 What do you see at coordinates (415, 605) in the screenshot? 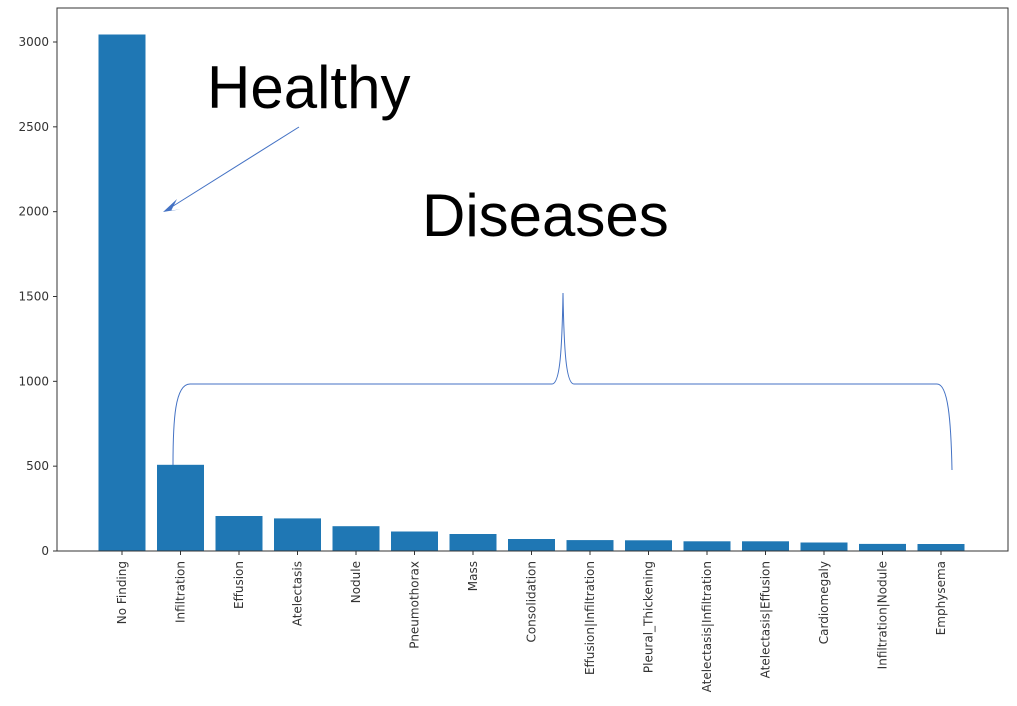
I see `x-tick-label: Pneumothorax` at bounding box center [415, 605].